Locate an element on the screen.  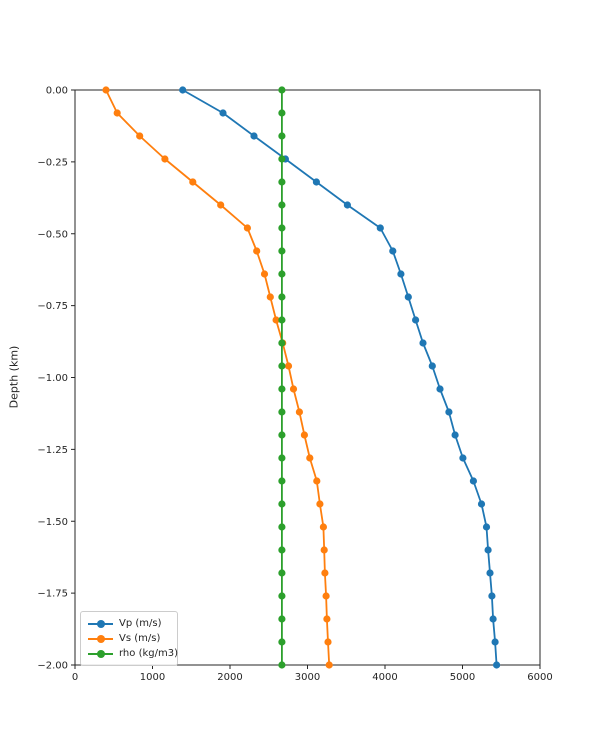
y-tick-label: −1.50 is located at coordinates (52, 522).